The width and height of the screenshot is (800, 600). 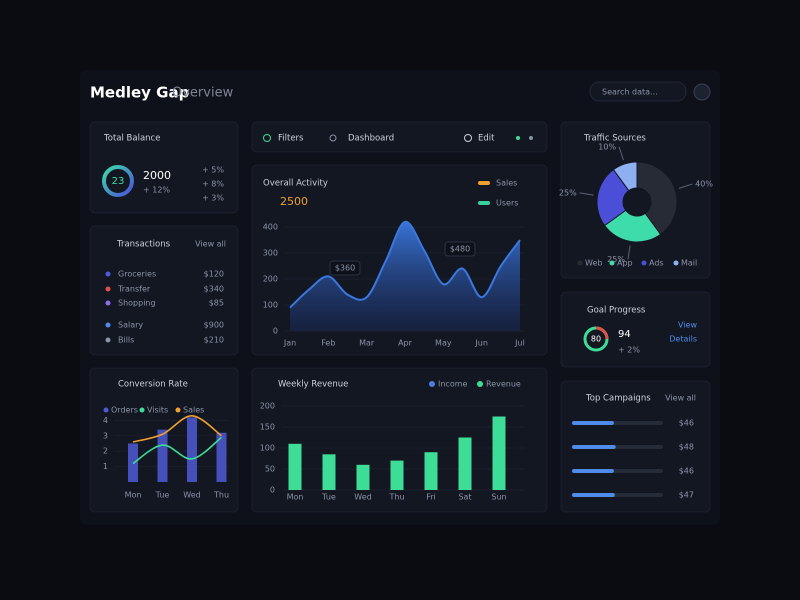 What do you see at coordinates (105, 435) in the screenshot?
I see `y-tick-label: 3` at bounding box center [105, 435].